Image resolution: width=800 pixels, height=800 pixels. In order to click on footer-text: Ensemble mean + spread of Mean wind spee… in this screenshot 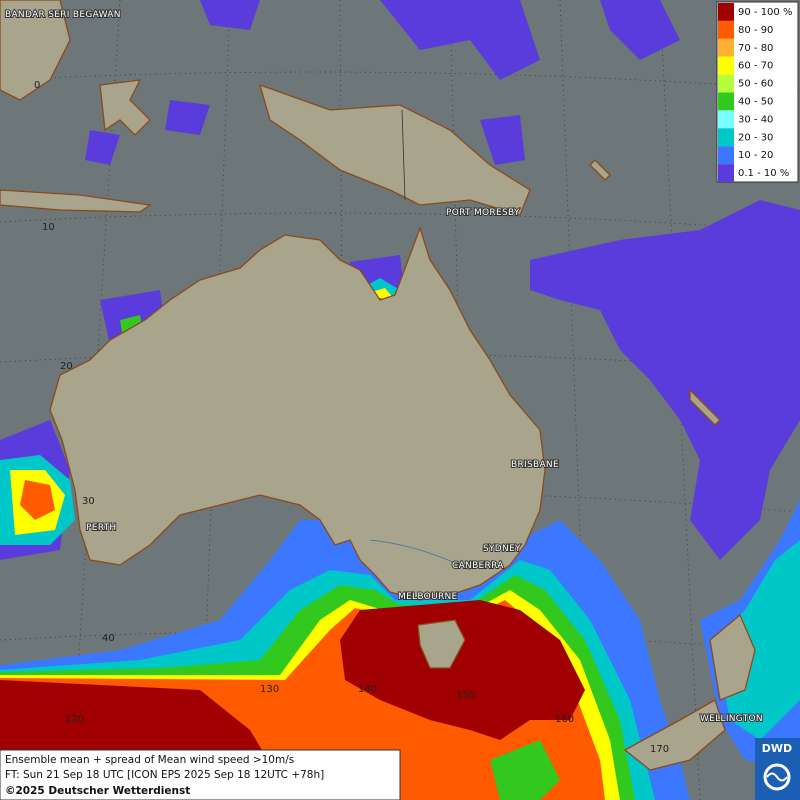, I will do `click(149, 760)`.